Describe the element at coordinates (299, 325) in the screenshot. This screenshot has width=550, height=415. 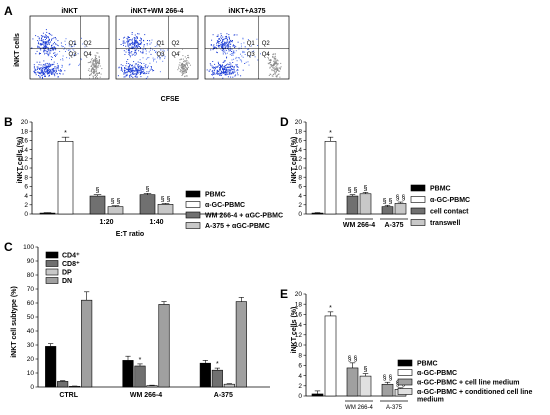
I see `y-tick-label: 14` at that location.